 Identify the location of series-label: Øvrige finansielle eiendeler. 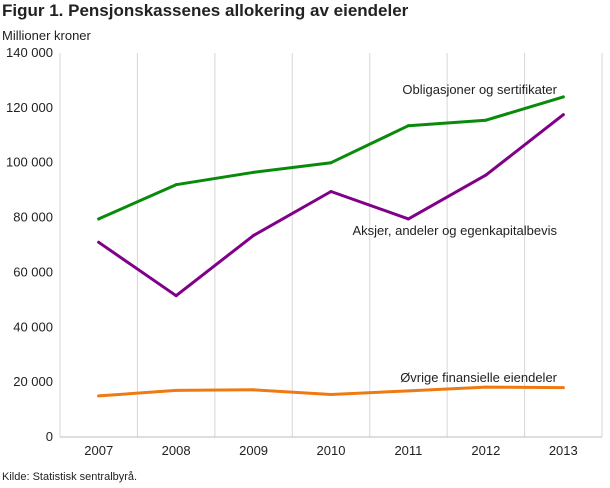
(478, 377).